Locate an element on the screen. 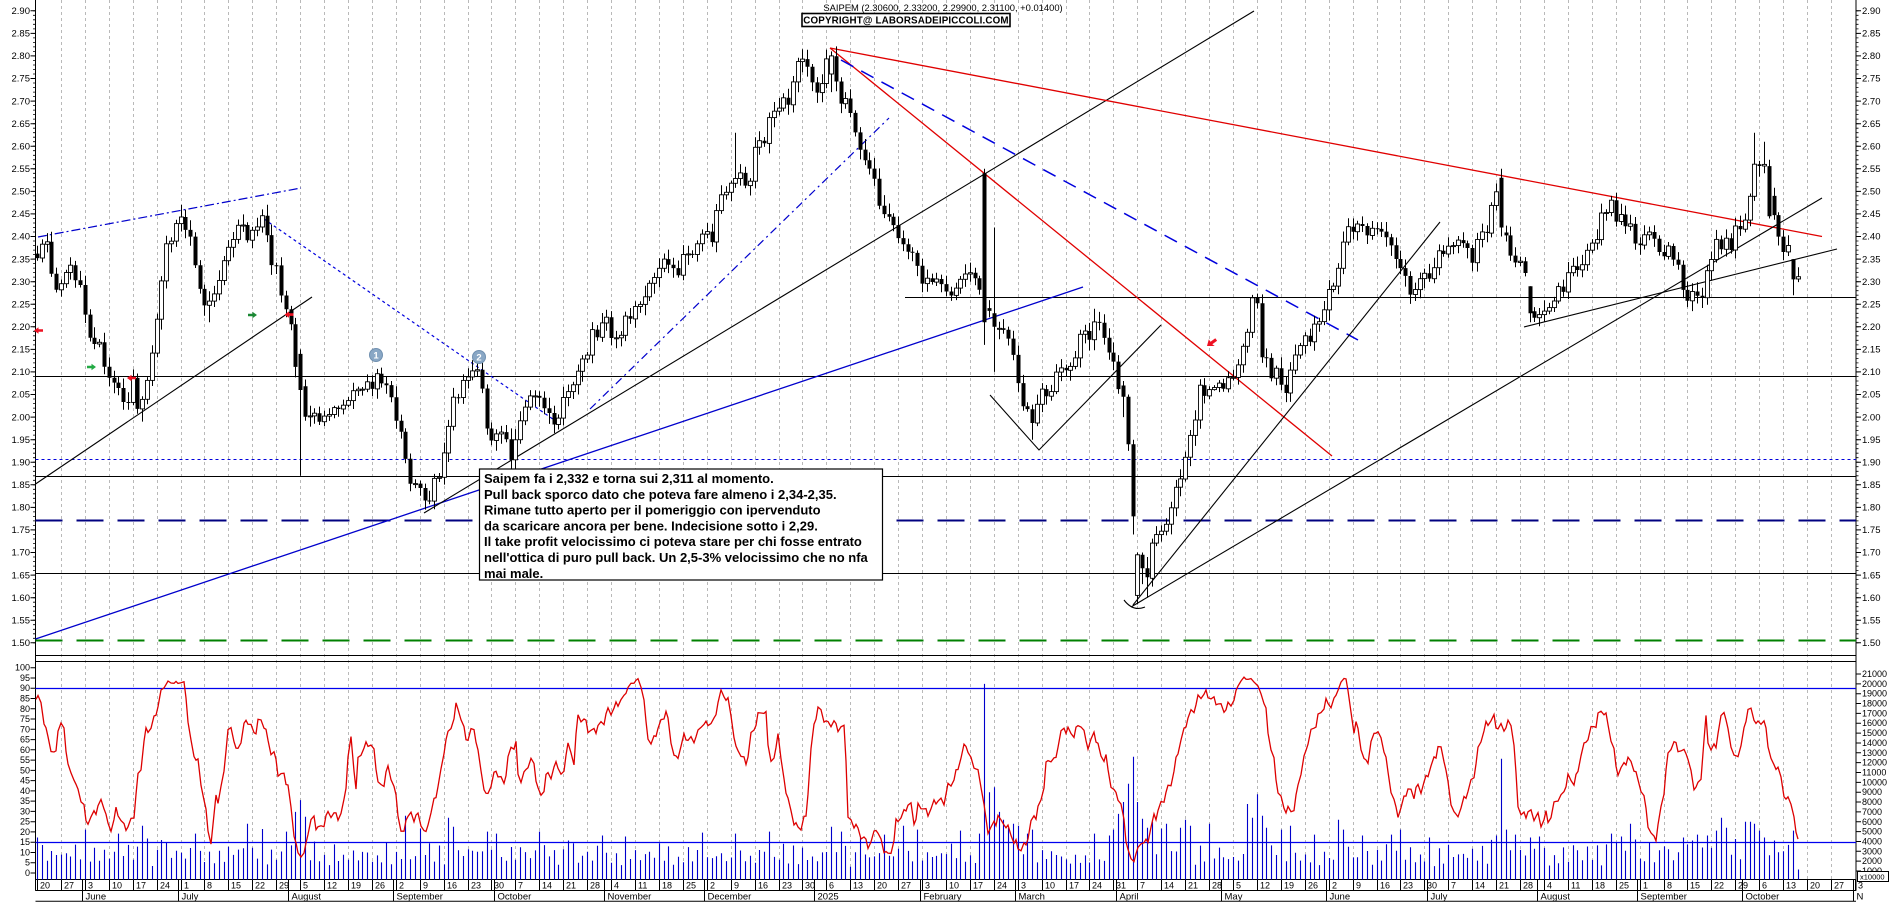 The height and width of the screenshot is (902, 1890). svg-text: 2.40 is located at coordinates (1871, 237).